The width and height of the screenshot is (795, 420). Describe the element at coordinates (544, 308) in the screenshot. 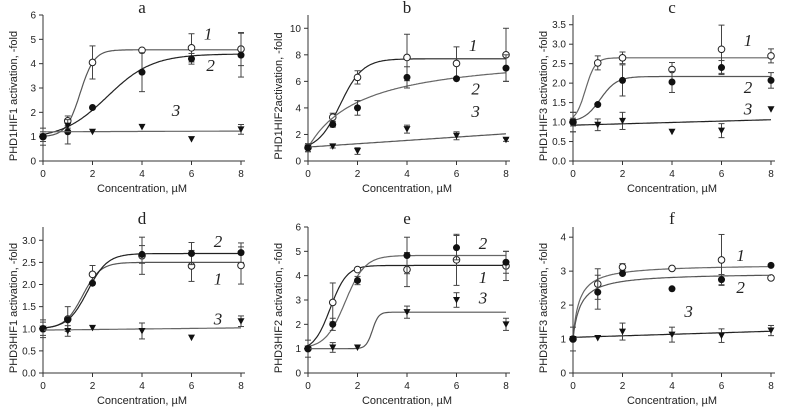

I see `y-axis-label: PHD3HIF3 activation, -fold` at that location.